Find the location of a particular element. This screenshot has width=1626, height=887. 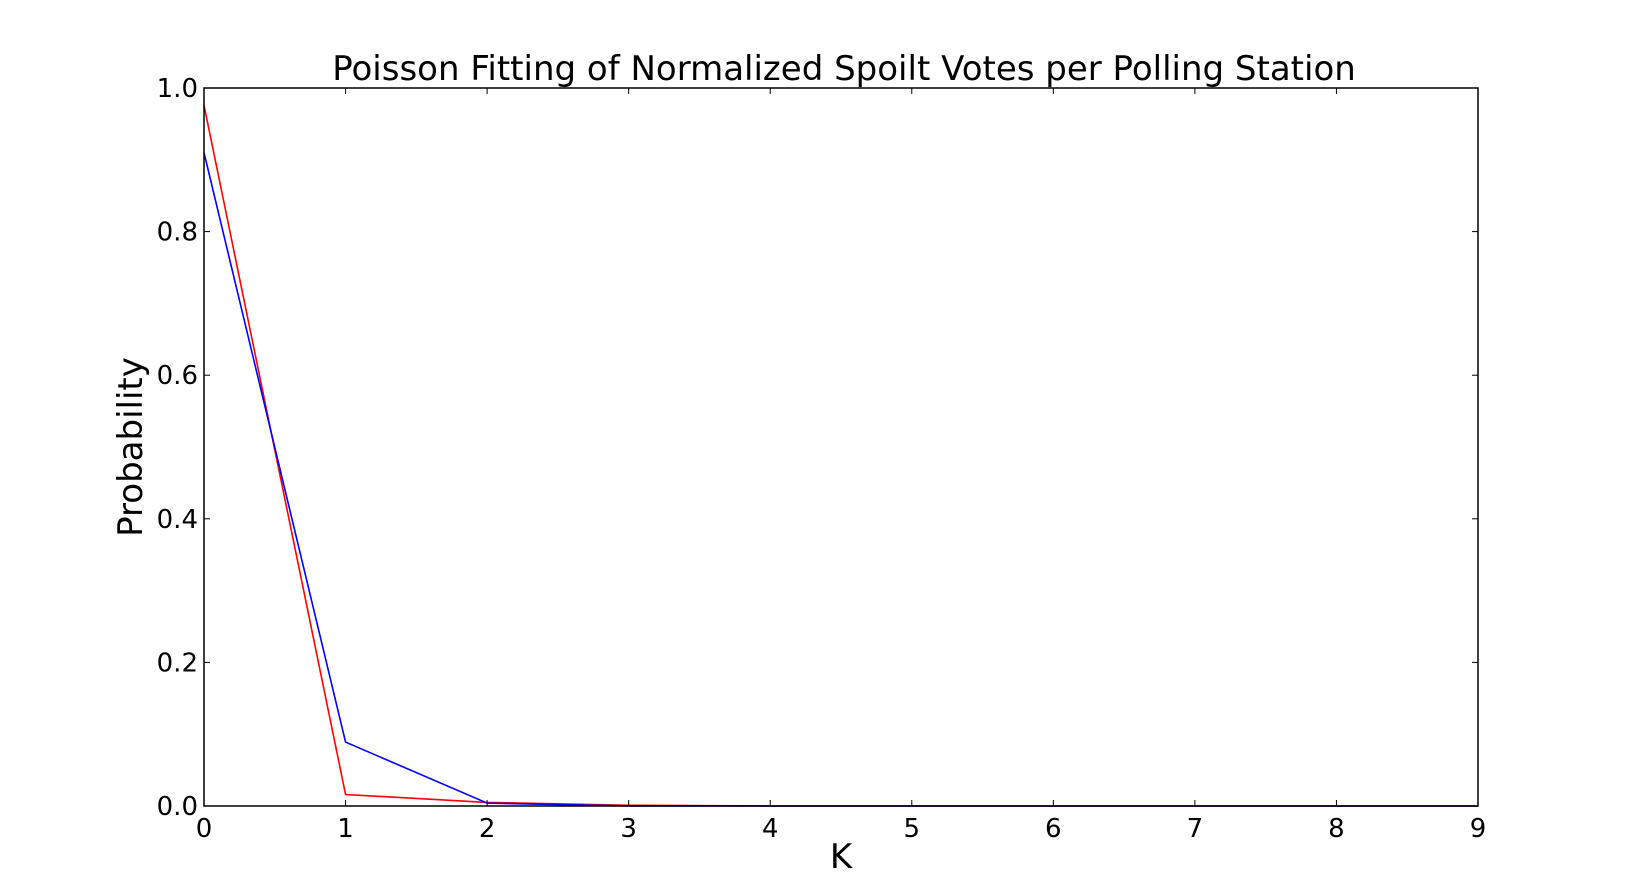

y-tick-label: 1.0 is located at coordinates (177, 89).